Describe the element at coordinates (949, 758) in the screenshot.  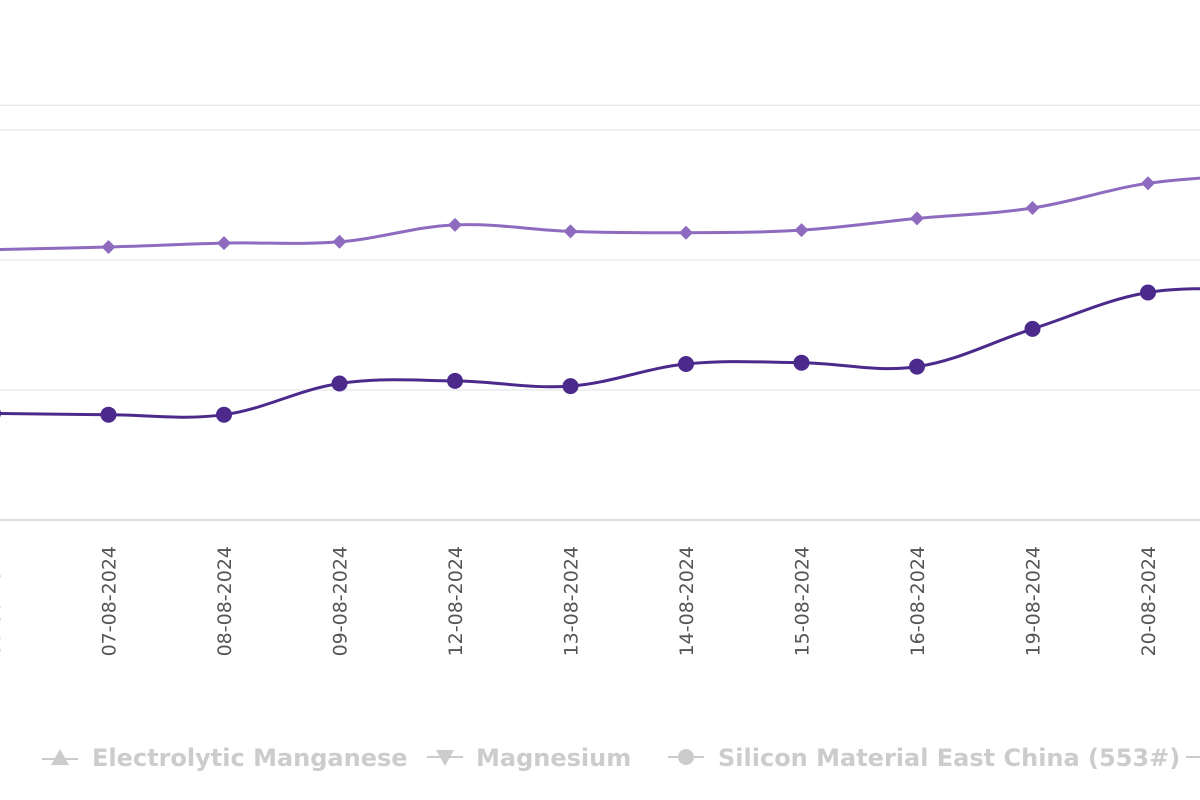
I see `legend-label: Silicon Material East China (553#)` at that location.